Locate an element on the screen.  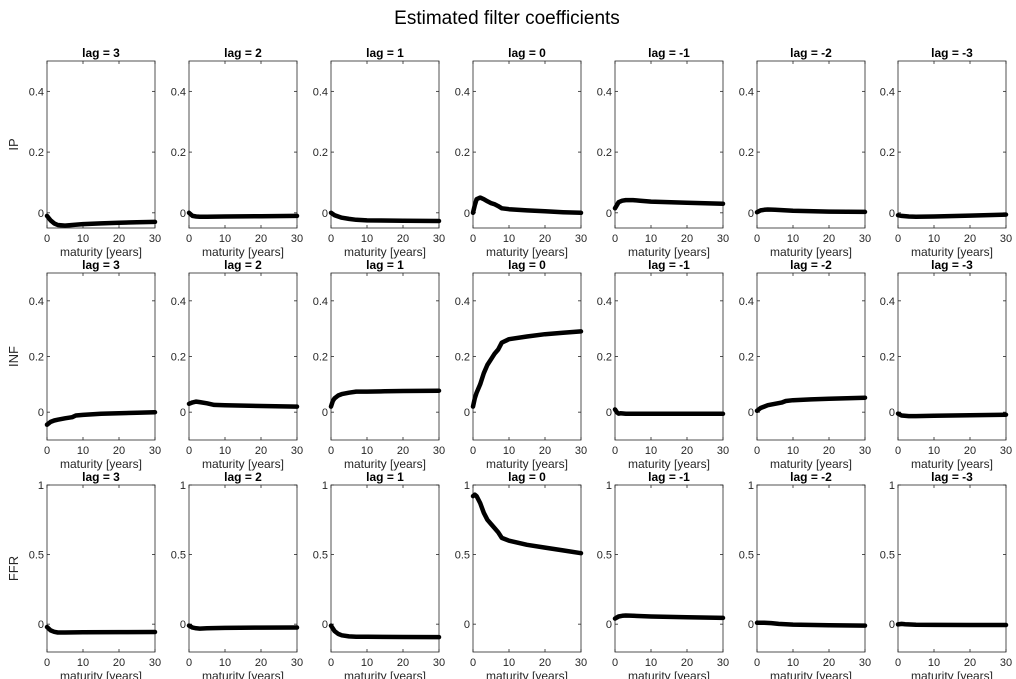
panel-inf-col3: lag = 1 0 0.2 0.4 0 10 20 30 maturity [years] is located at coordinates (379, 364).